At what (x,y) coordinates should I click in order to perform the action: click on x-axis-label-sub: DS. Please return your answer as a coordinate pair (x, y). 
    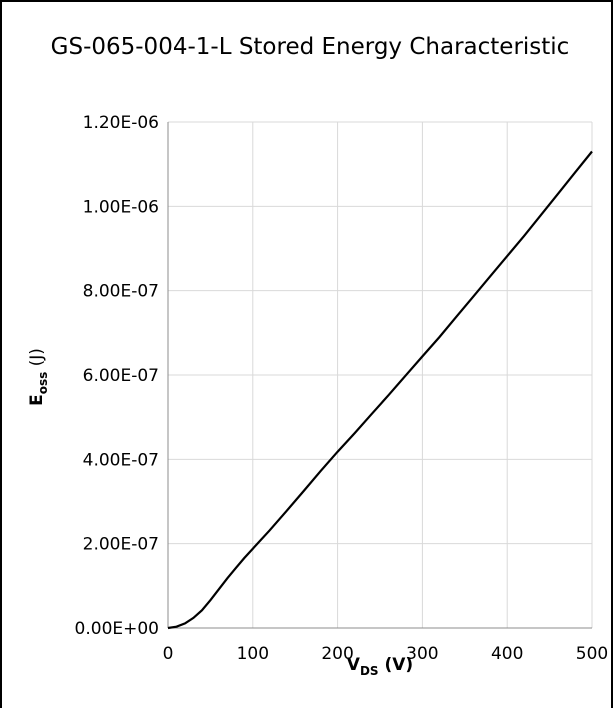
    Looking at the image, I should click on (369, 671).